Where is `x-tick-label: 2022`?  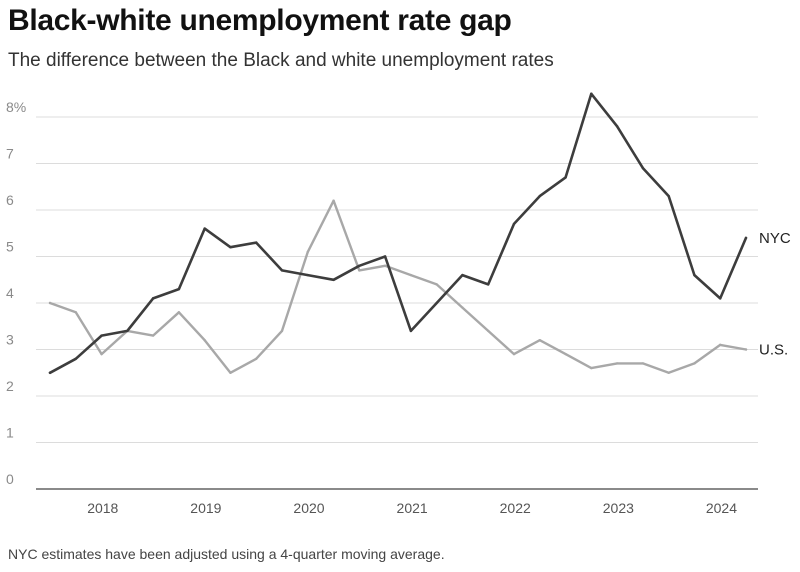
x-tick-label: 2022 is located at coordinates (515, 508).